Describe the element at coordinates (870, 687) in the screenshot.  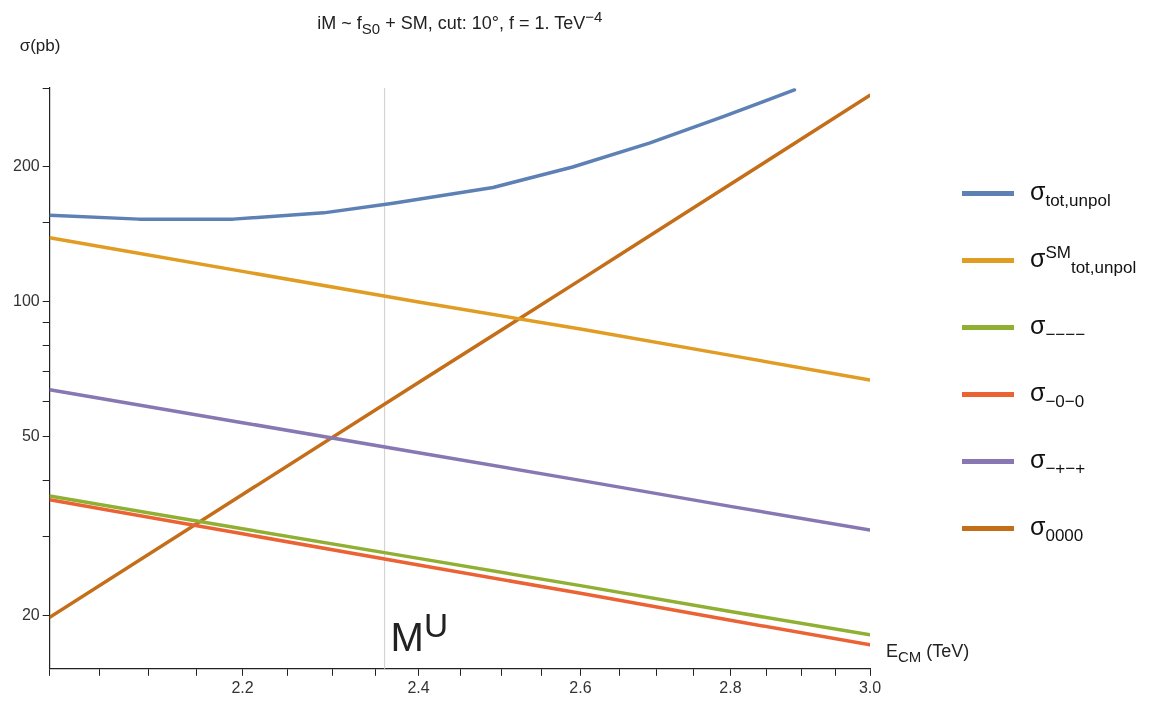
I see `x-tick-label: 3.0` at that location.